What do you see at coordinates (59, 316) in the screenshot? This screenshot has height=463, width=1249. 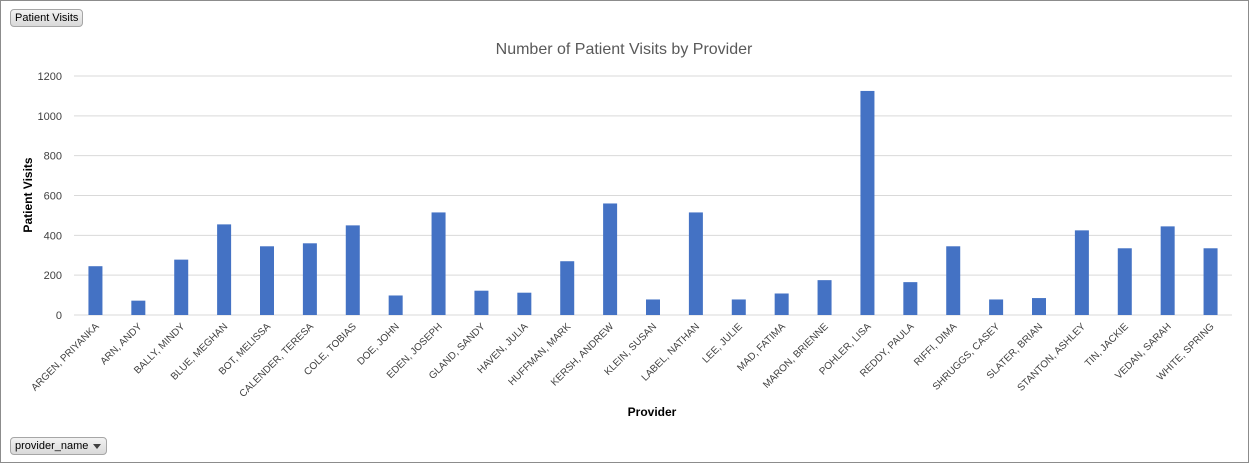 I see `y-tick-label: 0` at bounding box center [59, 316].